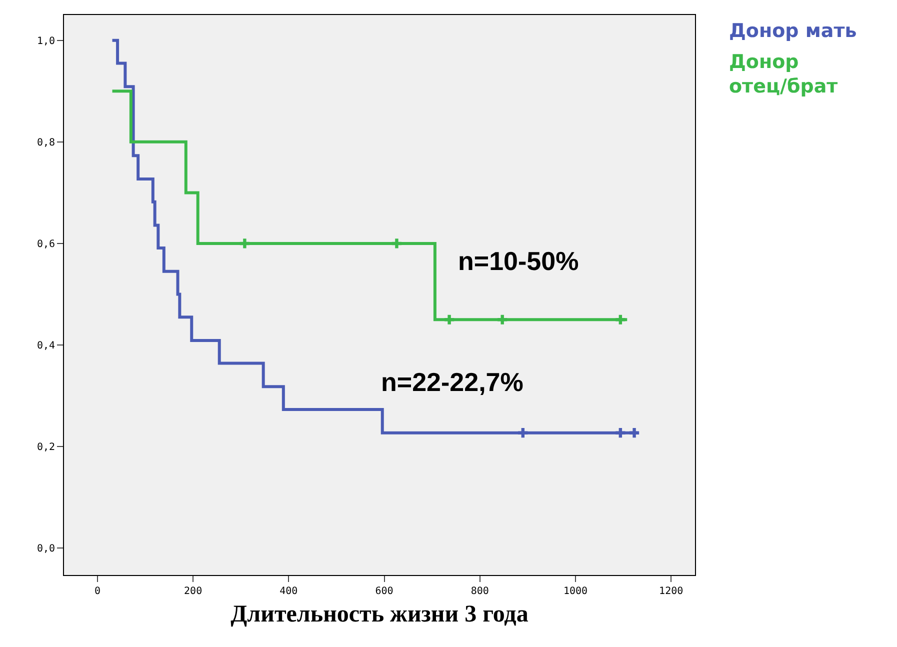  Describe the element at coordinates (45, 244) in the screenshot. I see `y-tick-label: 0,6` at that location.